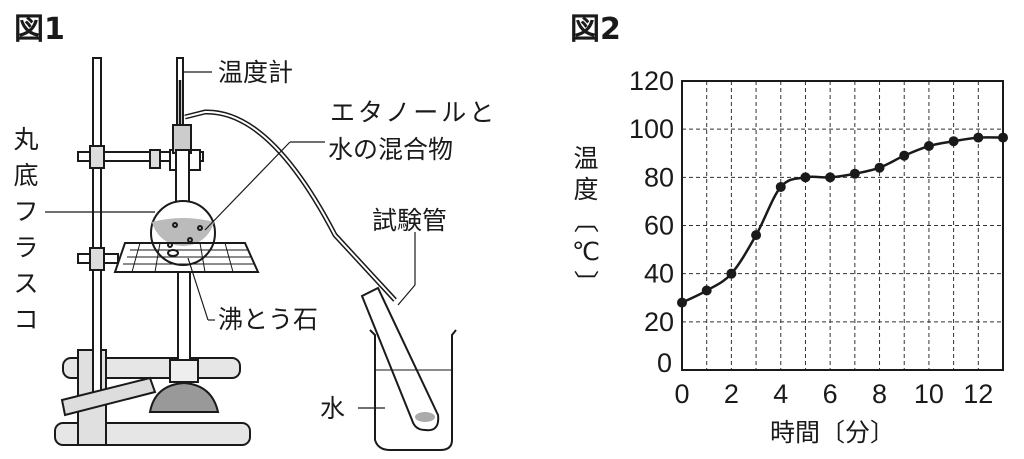 The width and height of the screenshot is (1024, 459). Describe the element at coordinates (681, 394) in the screenshot. I see `x-tick-label: 0` at that location.